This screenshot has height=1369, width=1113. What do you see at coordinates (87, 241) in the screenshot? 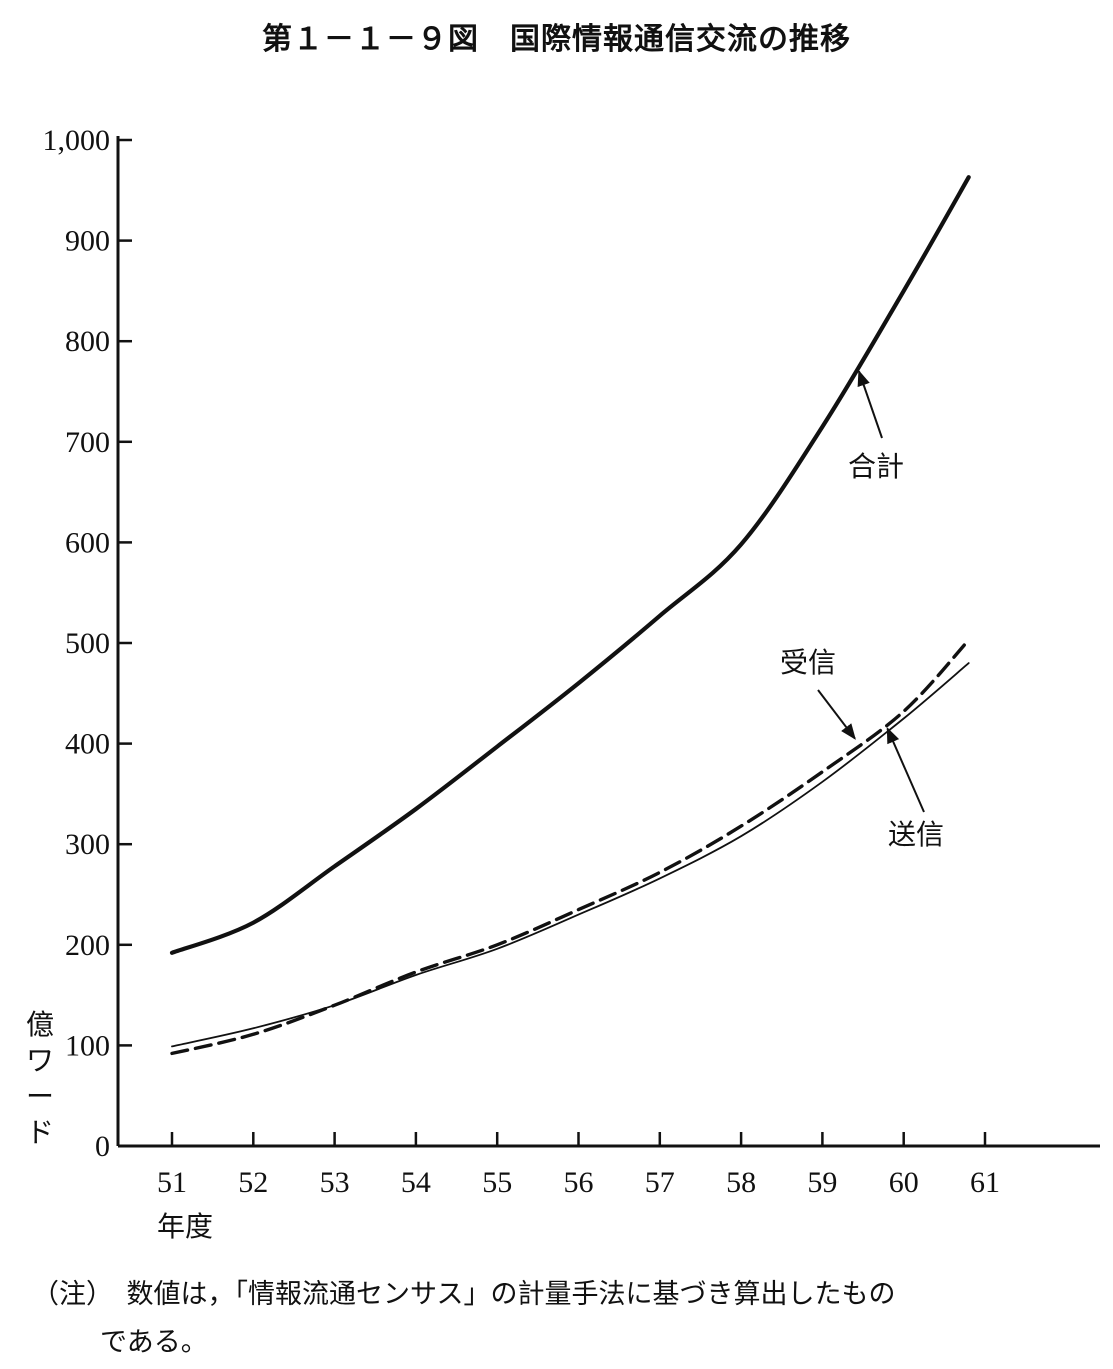
I see `y-tick-label: 900` at bounding box center [87, 241].